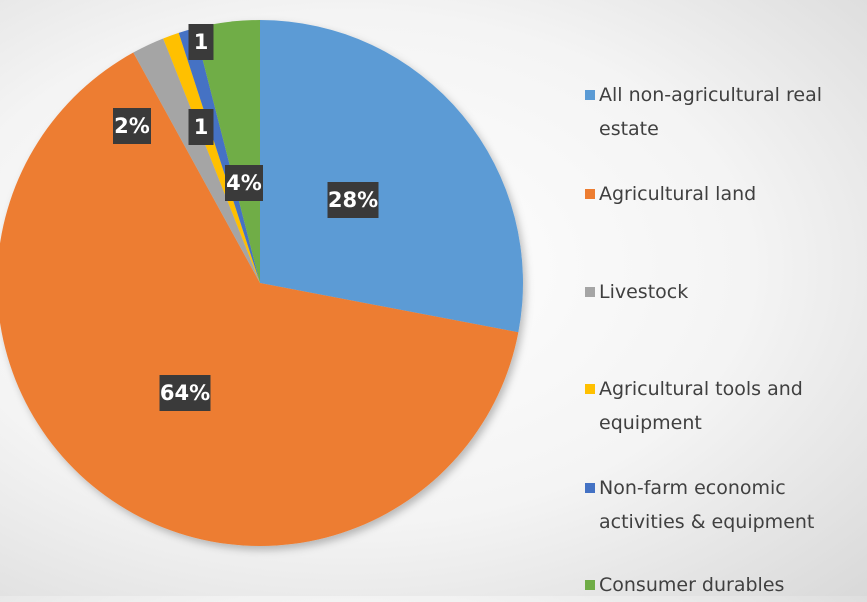 Image resolution: width=867 pixels, height=602 pixels. I want to click on legend-item: Agricultural land, so click(724, 194).